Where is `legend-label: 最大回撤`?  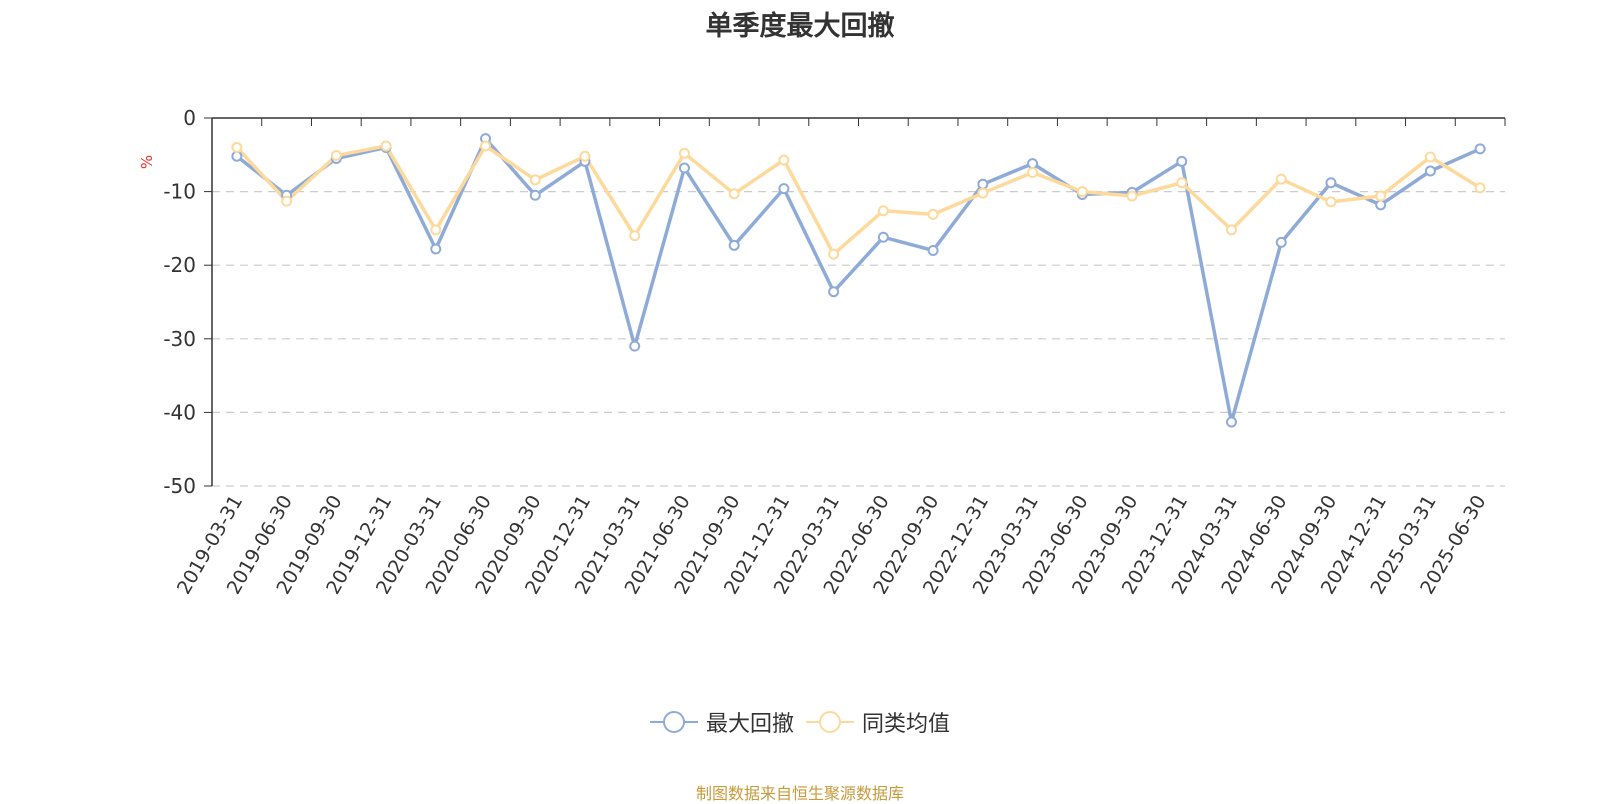 legend-label: 最大回撤 is located at coordinates (749, 724).